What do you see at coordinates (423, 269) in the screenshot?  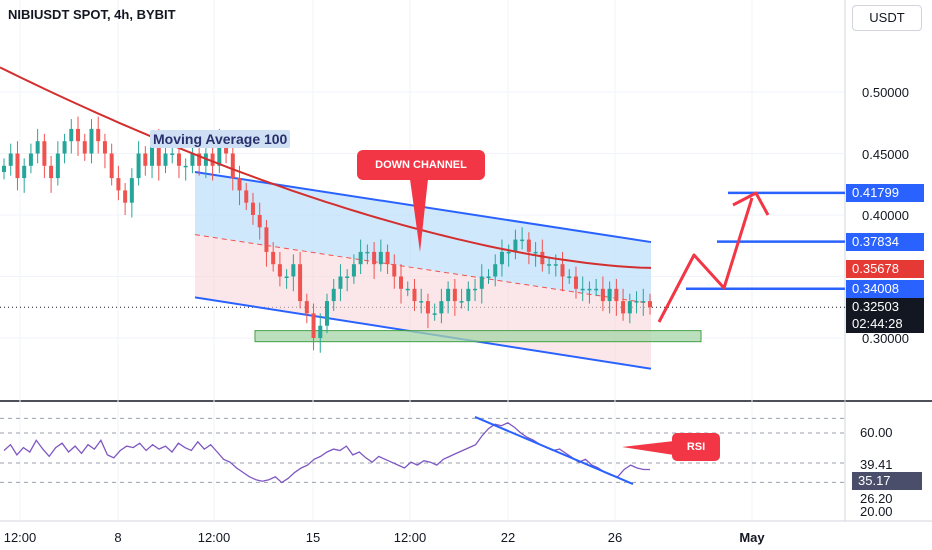 I see `channel-mid-line` at bounding box center [423, 269].